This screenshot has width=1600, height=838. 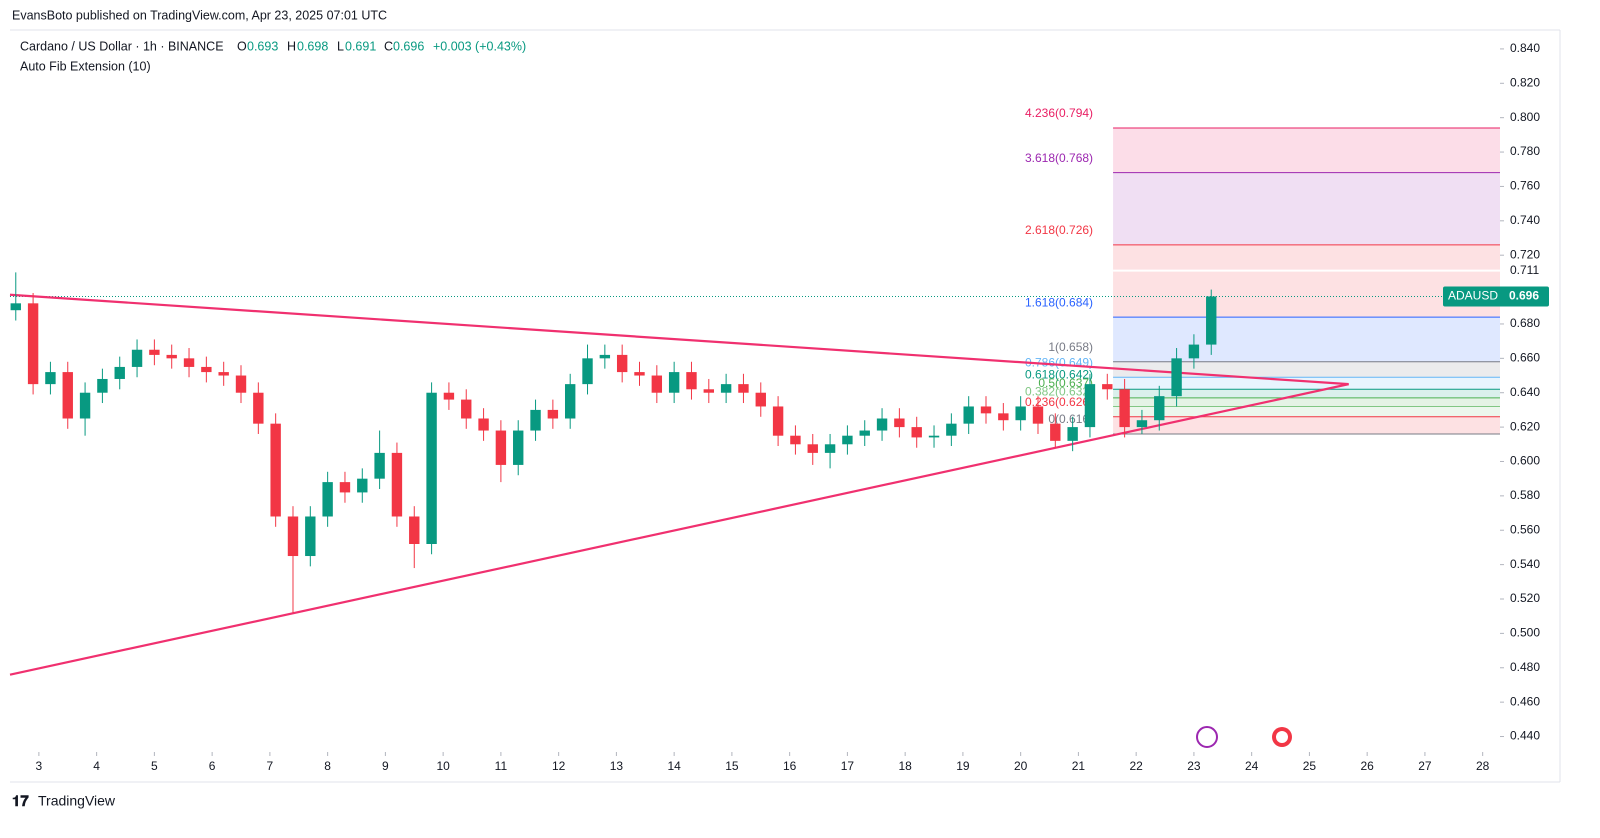 What do you see at coordinates (1525, 633) in the screenshot?
I see `y-tick-label: 0.500` at bounding box center [1525, 633].